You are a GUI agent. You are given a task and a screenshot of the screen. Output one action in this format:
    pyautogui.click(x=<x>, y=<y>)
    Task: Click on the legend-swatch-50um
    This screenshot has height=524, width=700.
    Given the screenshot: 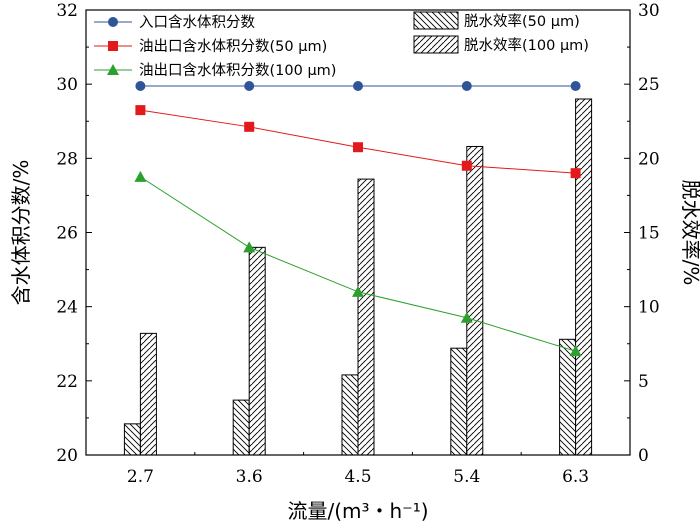 What is the action you would take?
    pyautogui.click(x=436, y=20)
    